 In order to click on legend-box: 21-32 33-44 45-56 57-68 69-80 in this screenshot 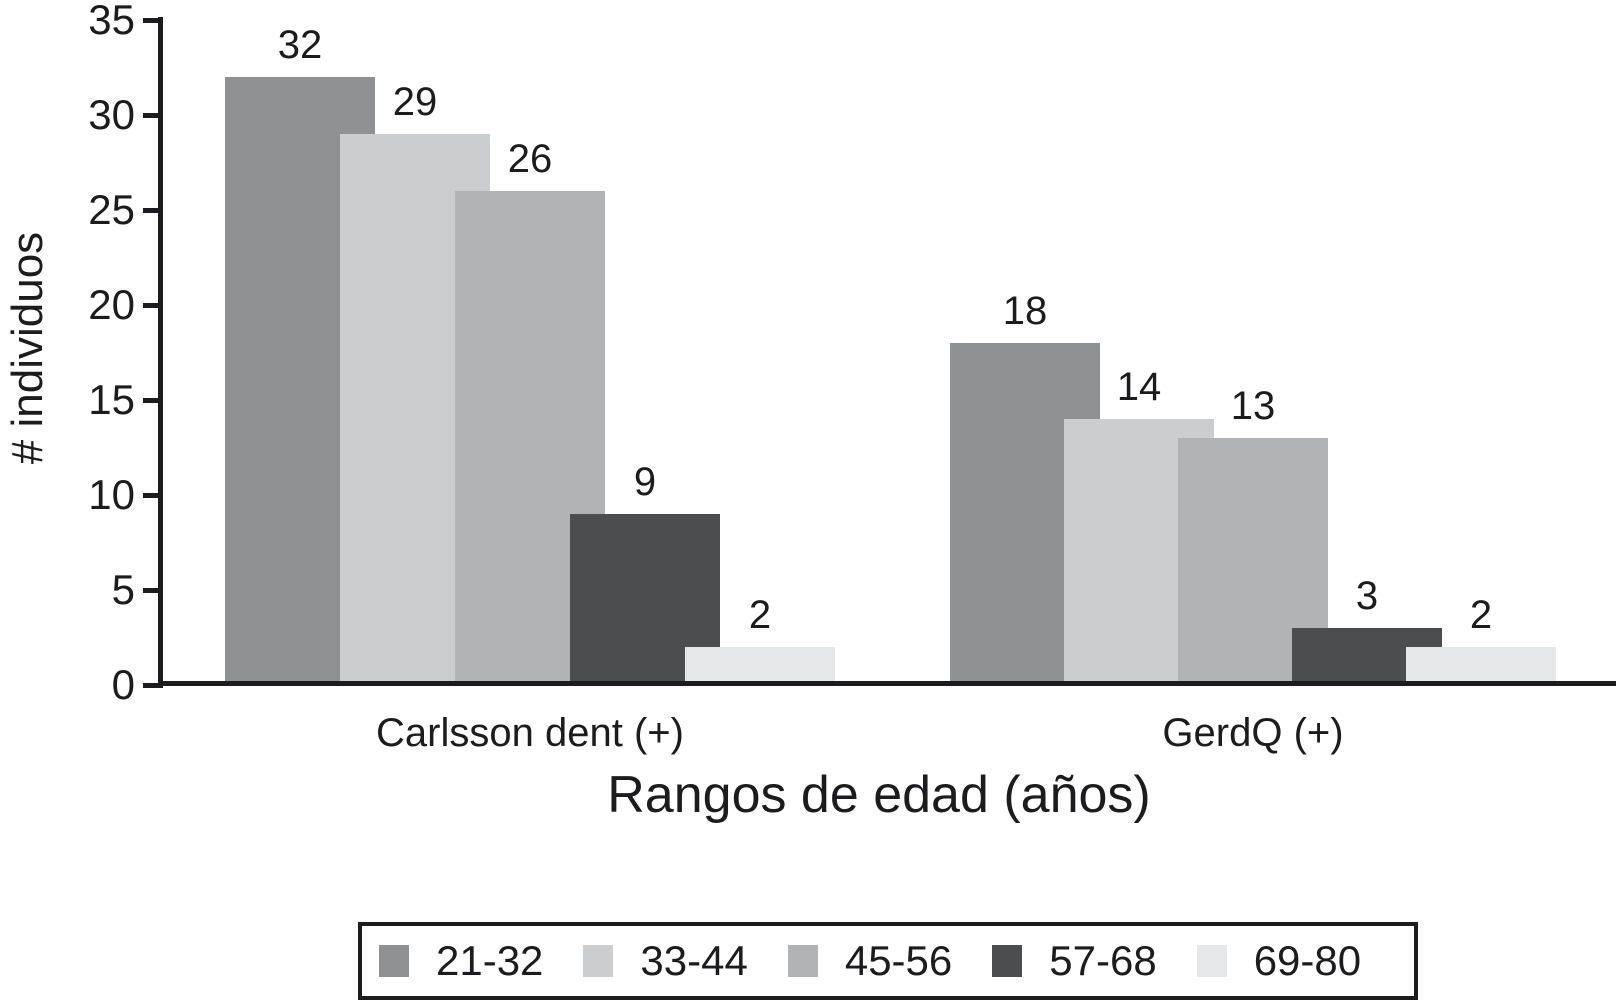, I will do `click(888, 961)`.